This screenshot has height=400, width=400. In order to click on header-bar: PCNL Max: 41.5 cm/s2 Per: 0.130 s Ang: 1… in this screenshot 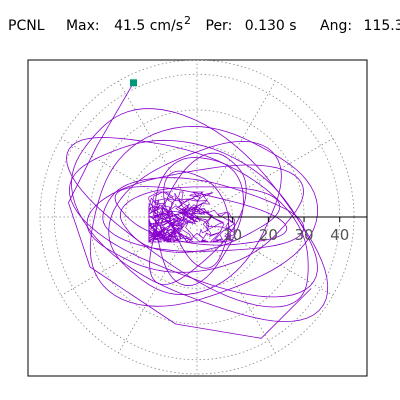, I will do `click(204, 24)`.